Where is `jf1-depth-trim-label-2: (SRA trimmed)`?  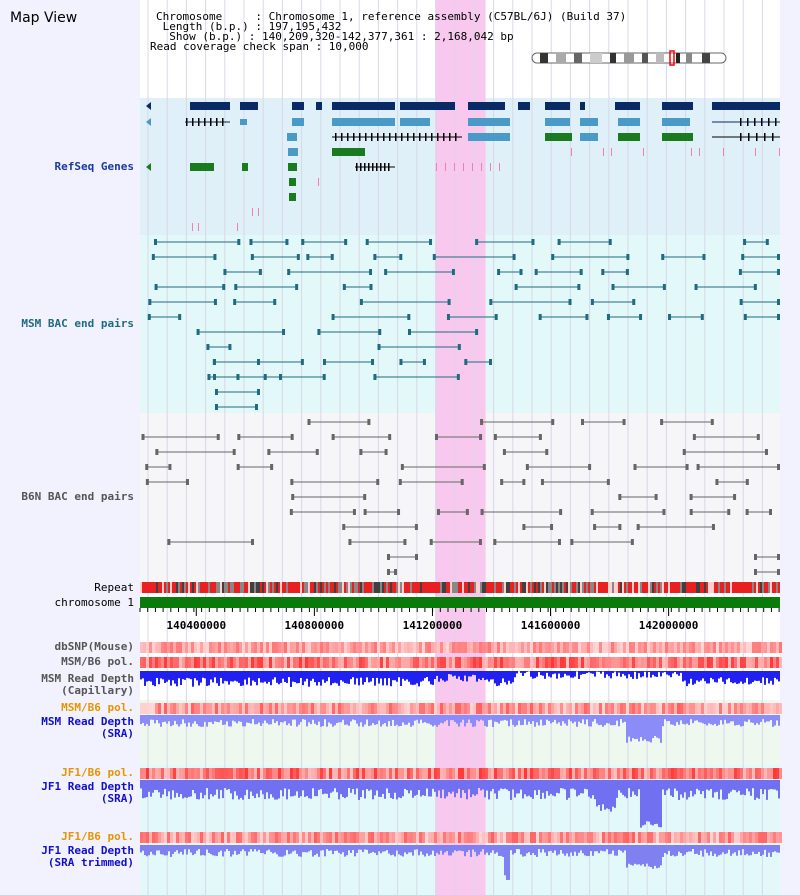 jf1-depth-trim-label-2: (SRA trimmed) is located at coordinates (90, 862).